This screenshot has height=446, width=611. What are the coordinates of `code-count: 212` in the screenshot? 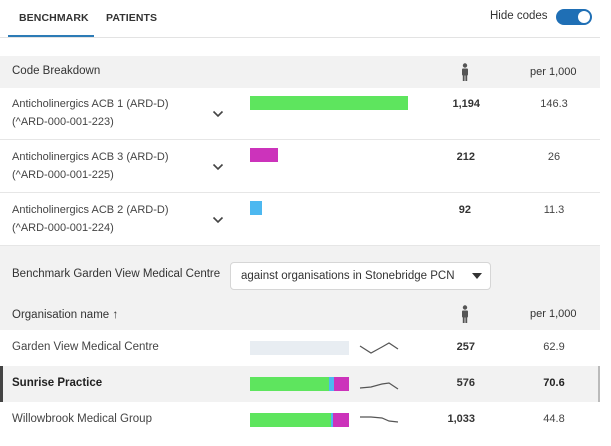 It's located at (465, 157).